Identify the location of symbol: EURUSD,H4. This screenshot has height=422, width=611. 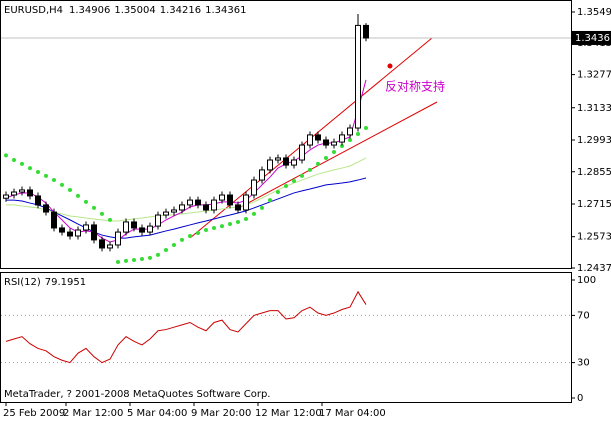
(33, 10).